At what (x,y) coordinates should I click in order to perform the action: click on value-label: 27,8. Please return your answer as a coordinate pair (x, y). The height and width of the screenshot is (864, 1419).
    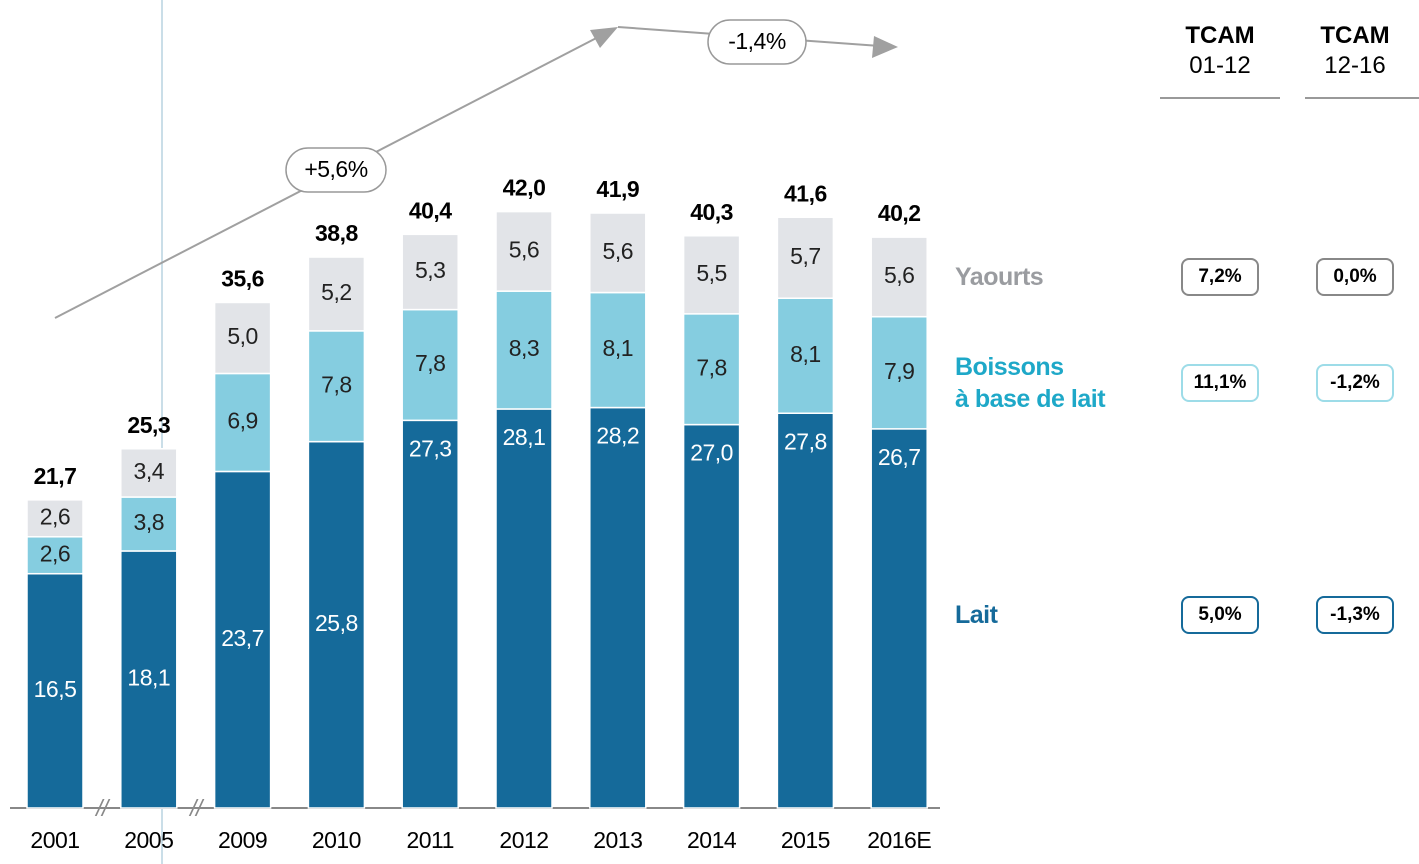
    Looking at the image, I should click on (805, 441).